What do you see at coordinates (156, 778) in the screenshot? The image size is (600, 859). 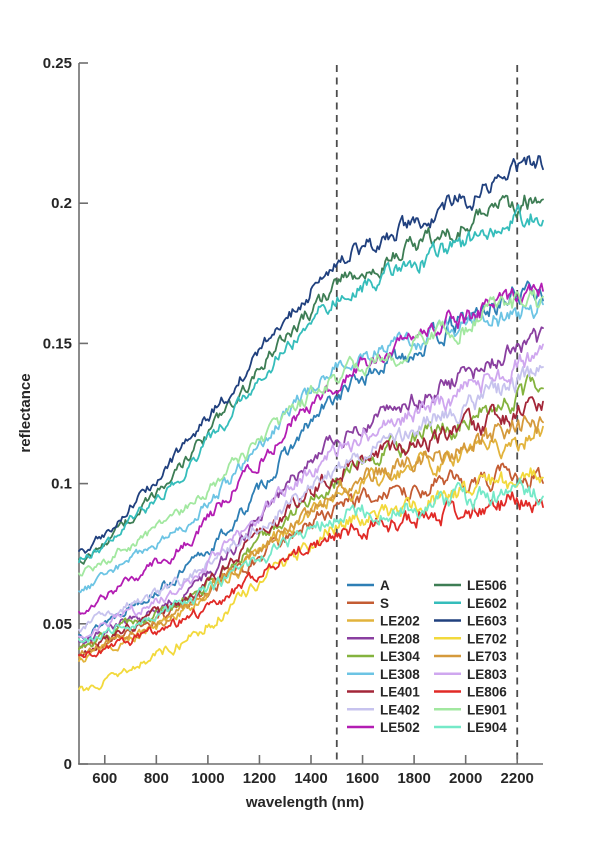 I see `x-tick-label: 800` at bounding box center [156, 778].